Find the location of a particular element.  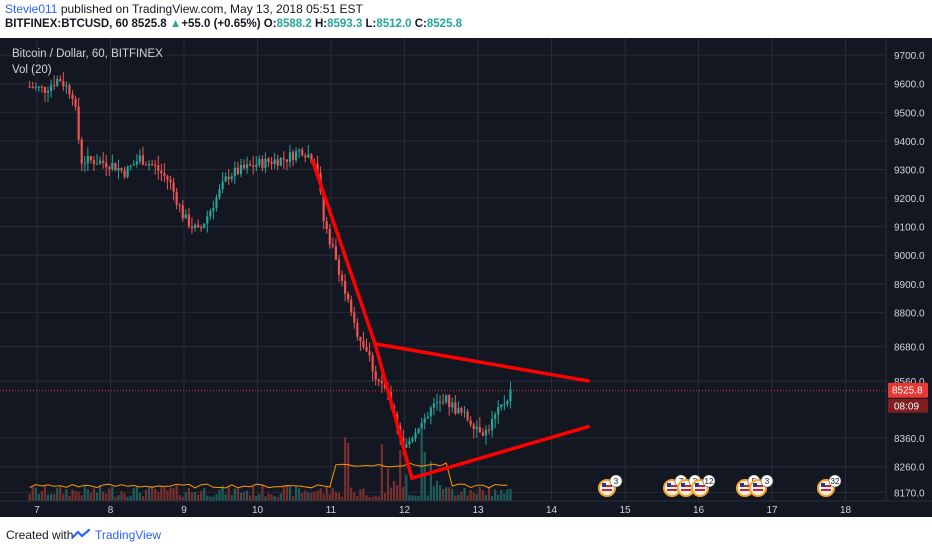

time-tick-label: 11 is located at coordinates (331, 510).